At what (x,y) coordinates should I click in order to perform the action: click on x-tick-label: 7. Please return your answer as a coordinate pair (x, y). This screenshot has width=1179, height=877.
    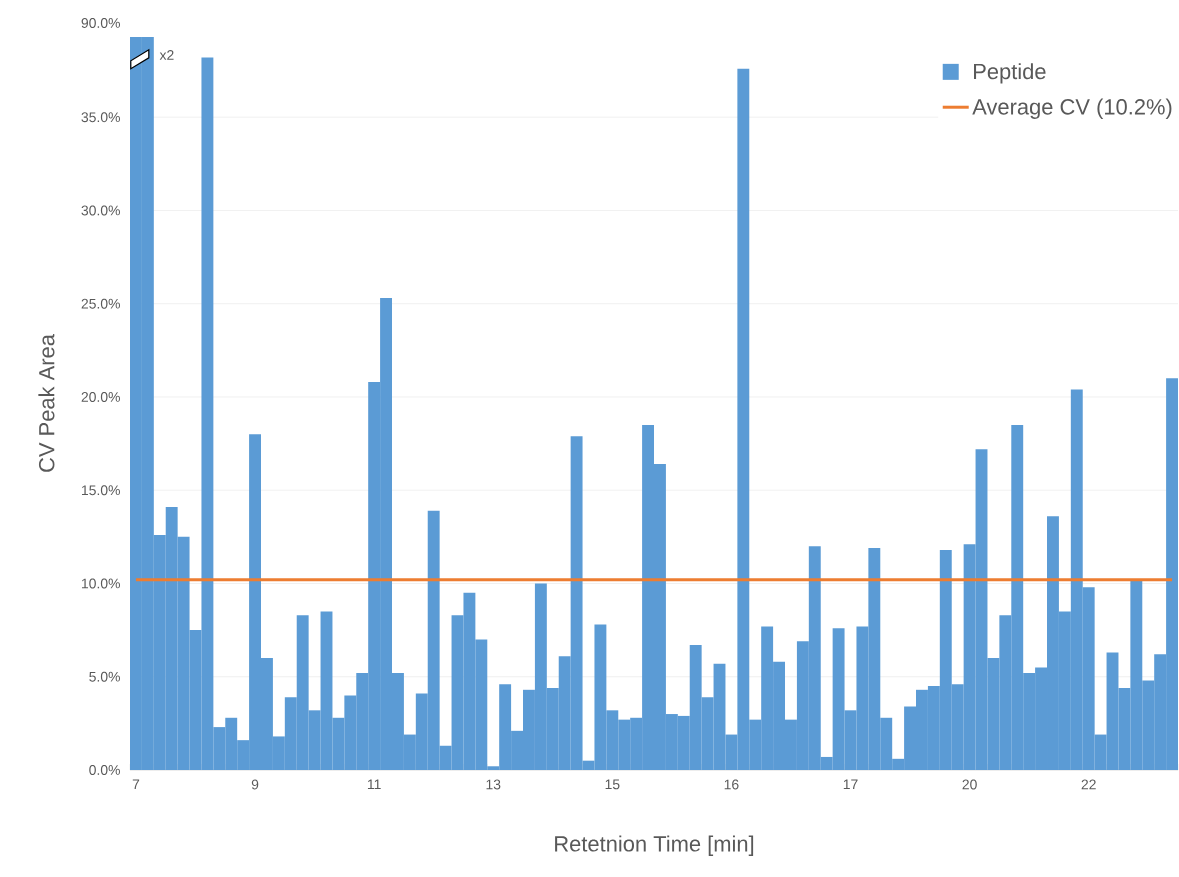
    Looking at the image, I should click on (136, 784).